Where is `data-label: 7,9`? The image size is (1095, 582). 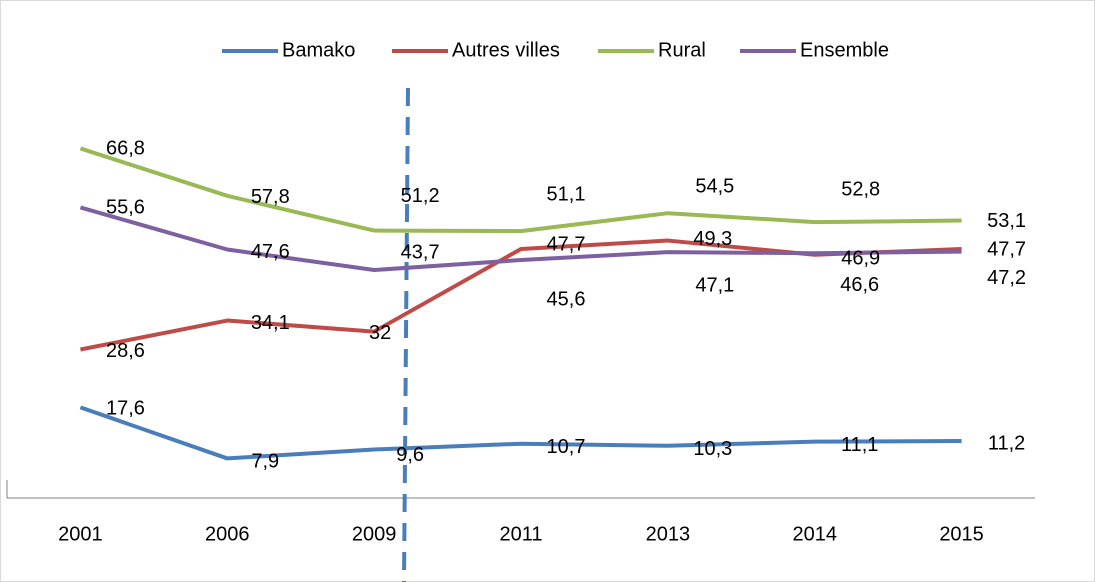 data-label: 7,9 is located at coordinates (265, 462).